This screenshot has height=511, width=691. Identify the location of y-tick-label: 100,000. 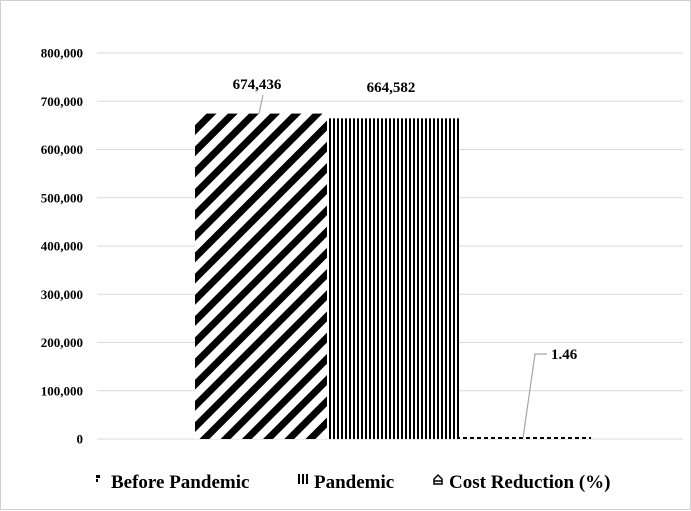
(62, 390).